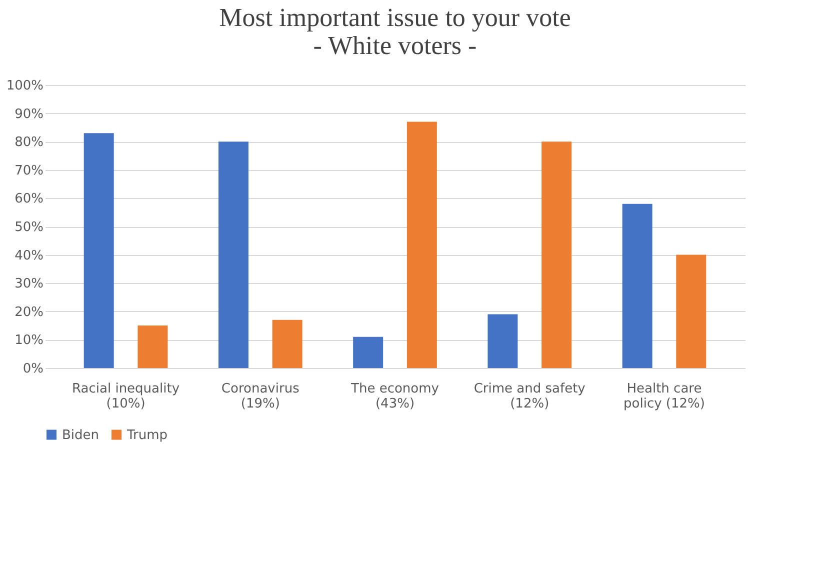 Image resolution: width=830 pixels, height=562 pixels. What do you see at coordinates (29, 227) in the screenshot?
I see `y-tick-label: 50%` at bounding box center [29, 227].